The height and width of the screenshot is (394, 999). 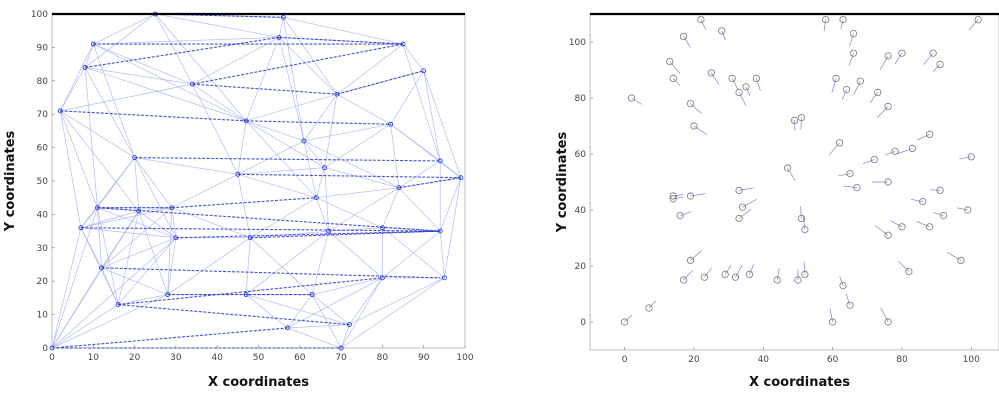 What do you see at coordinates (43, 115) in the screenshot?
I see `left-ytick-label: 70` at bounding box center [43, 115].